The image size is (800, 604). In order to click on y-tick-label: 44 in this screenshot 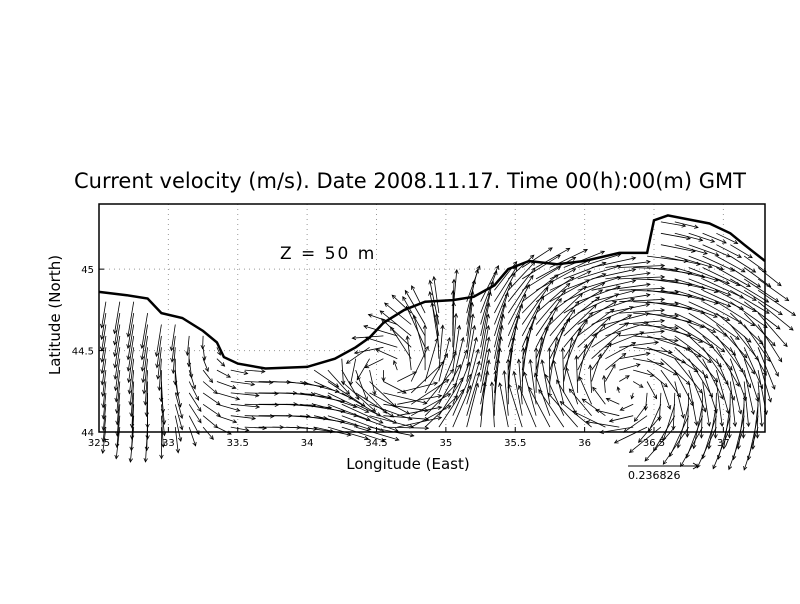, I will do `click(87, 433)`.